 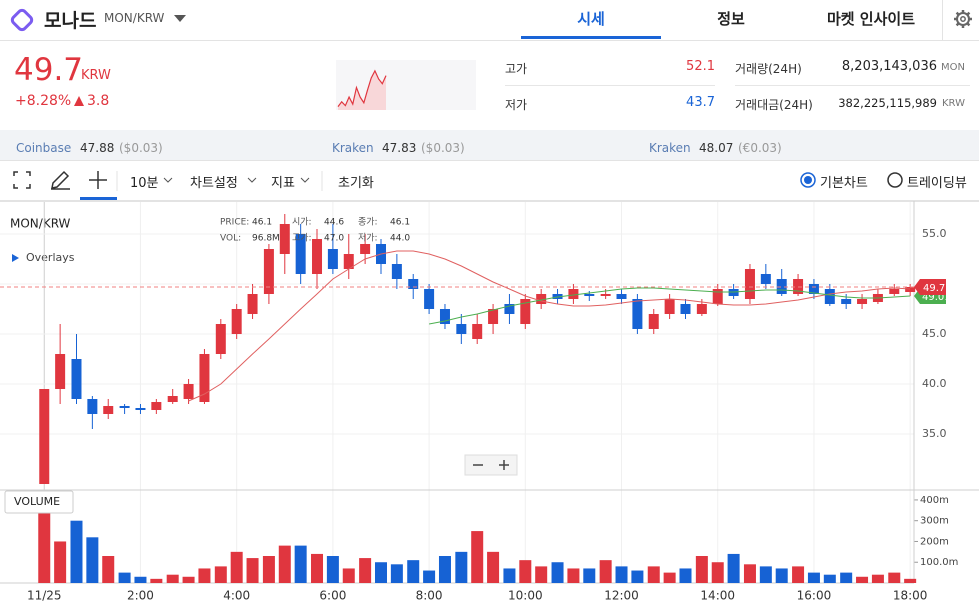 I want to click on radio, so click(x=895, y=180).